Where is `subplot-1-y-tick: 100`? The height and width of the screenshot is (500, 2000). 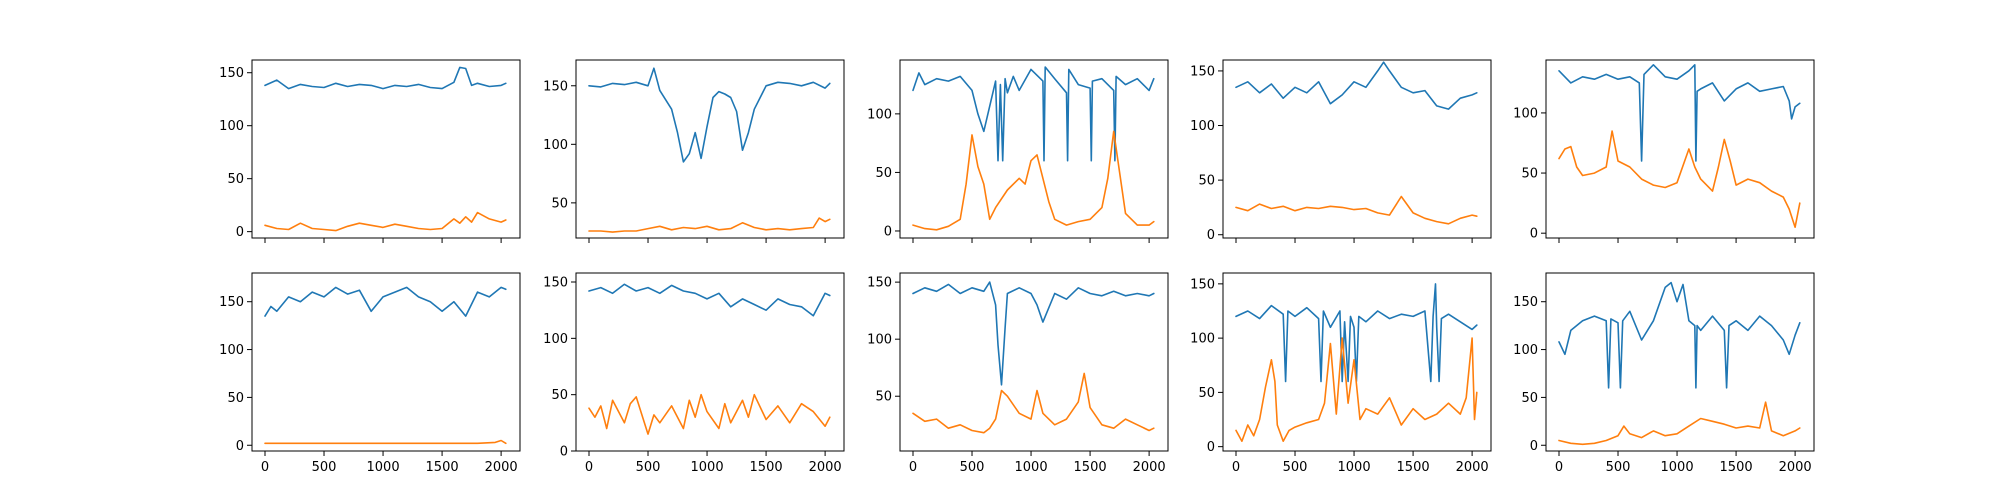 subplot-1-y-tick: 100 is located at coordinates (235, 126).